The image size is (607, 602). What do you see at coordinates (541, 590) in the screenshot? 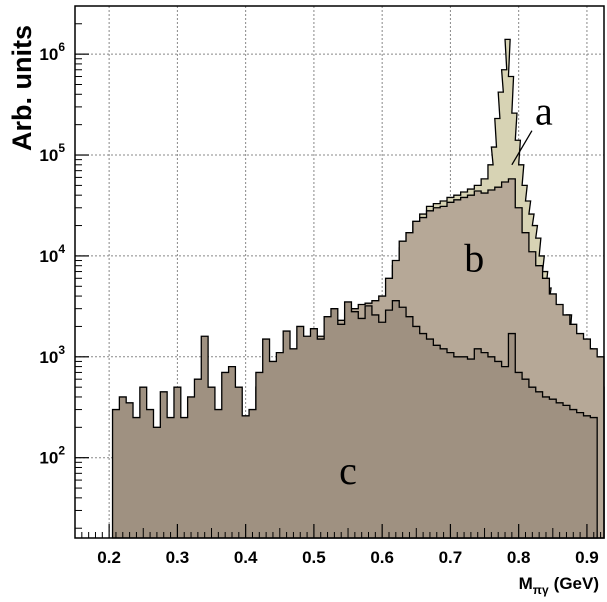
I see `x-axis-title-sub: πγ` at bounding box center [541, 590].